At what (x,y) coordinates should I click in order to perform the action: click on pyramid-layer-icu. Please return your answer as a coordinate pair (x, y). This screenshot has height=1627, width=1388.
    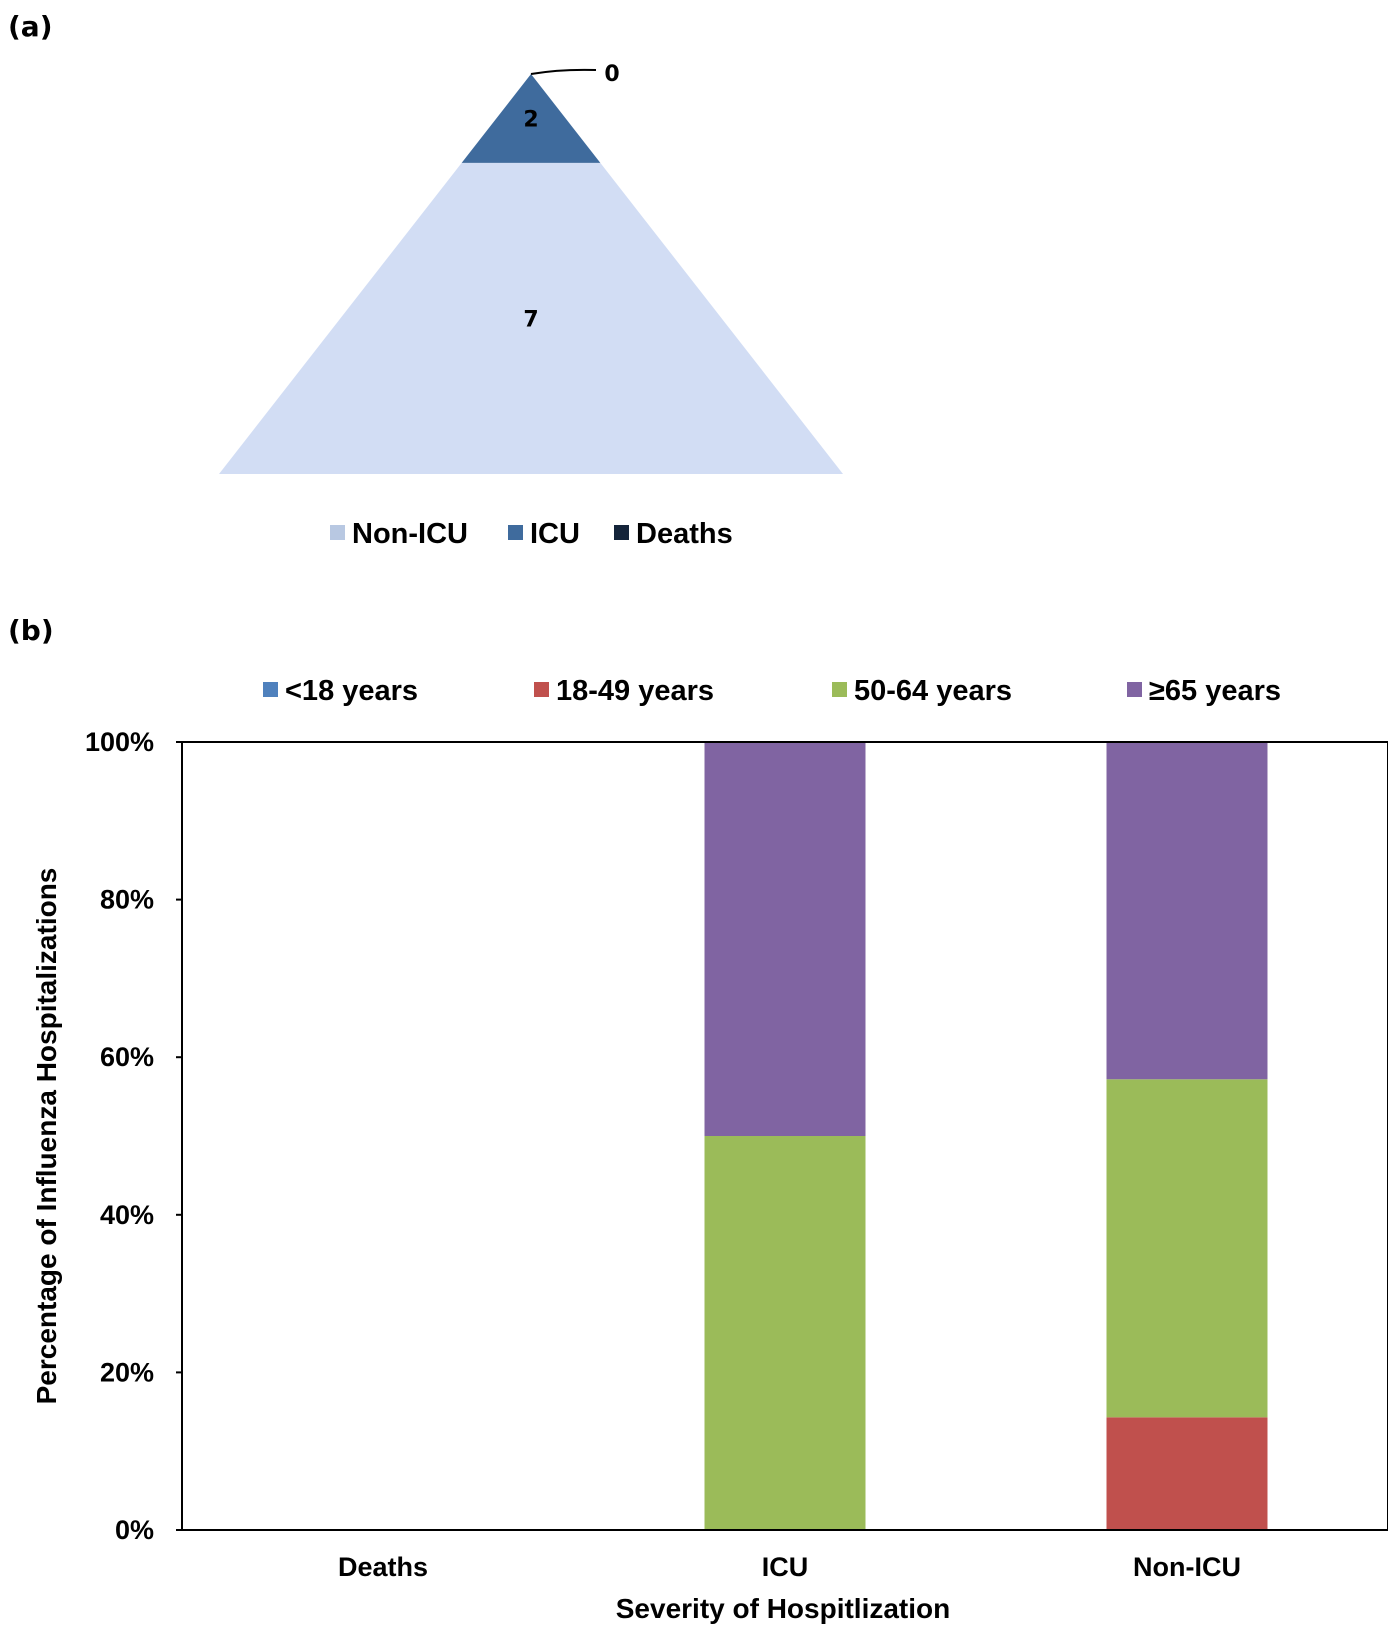
    Looking at the image, I should click on (531, 118).